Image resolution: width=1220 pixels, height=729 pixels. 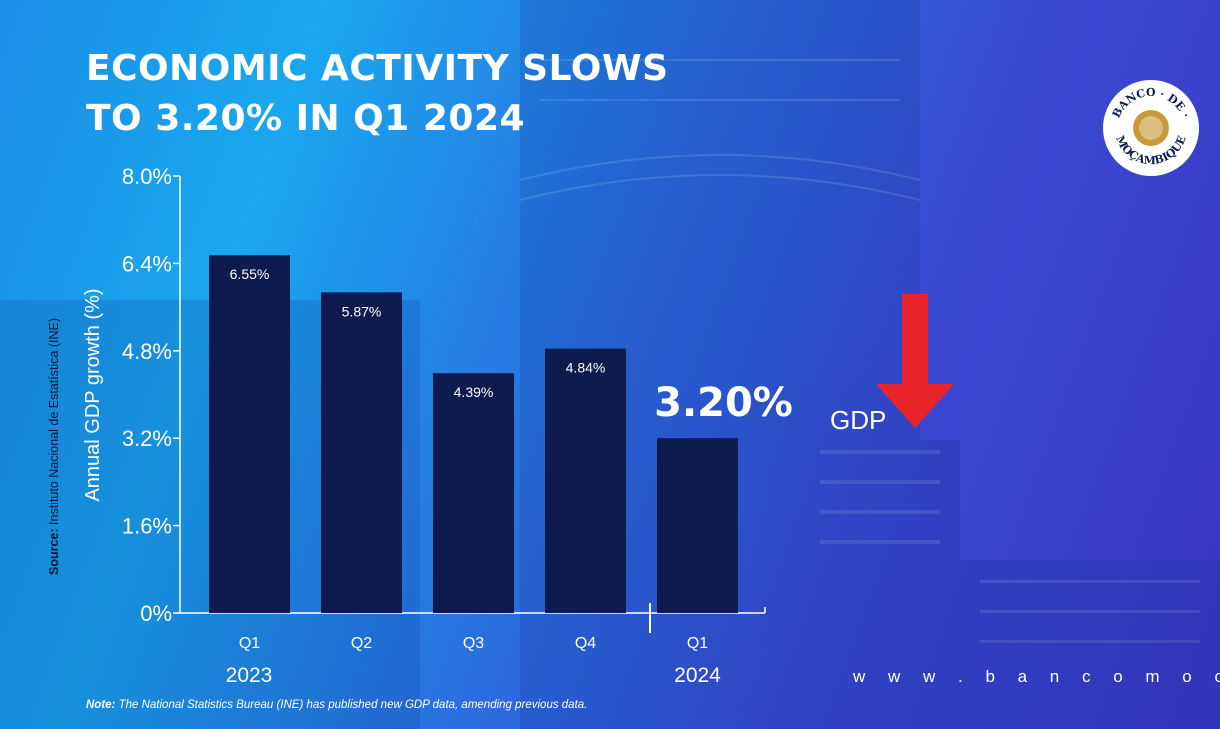 I want to click on down-arrow-icon, so click(x=915, y=361).